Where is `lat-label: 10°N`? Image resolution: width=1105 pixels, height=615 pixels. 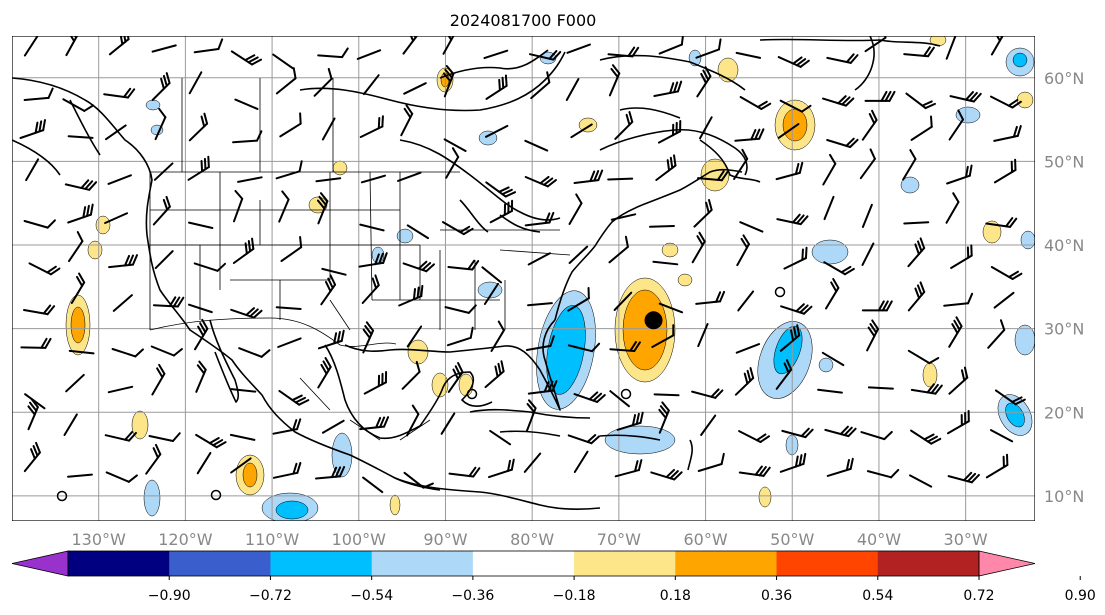
lat-label: 10°N is located at coordinates (1064, 496).